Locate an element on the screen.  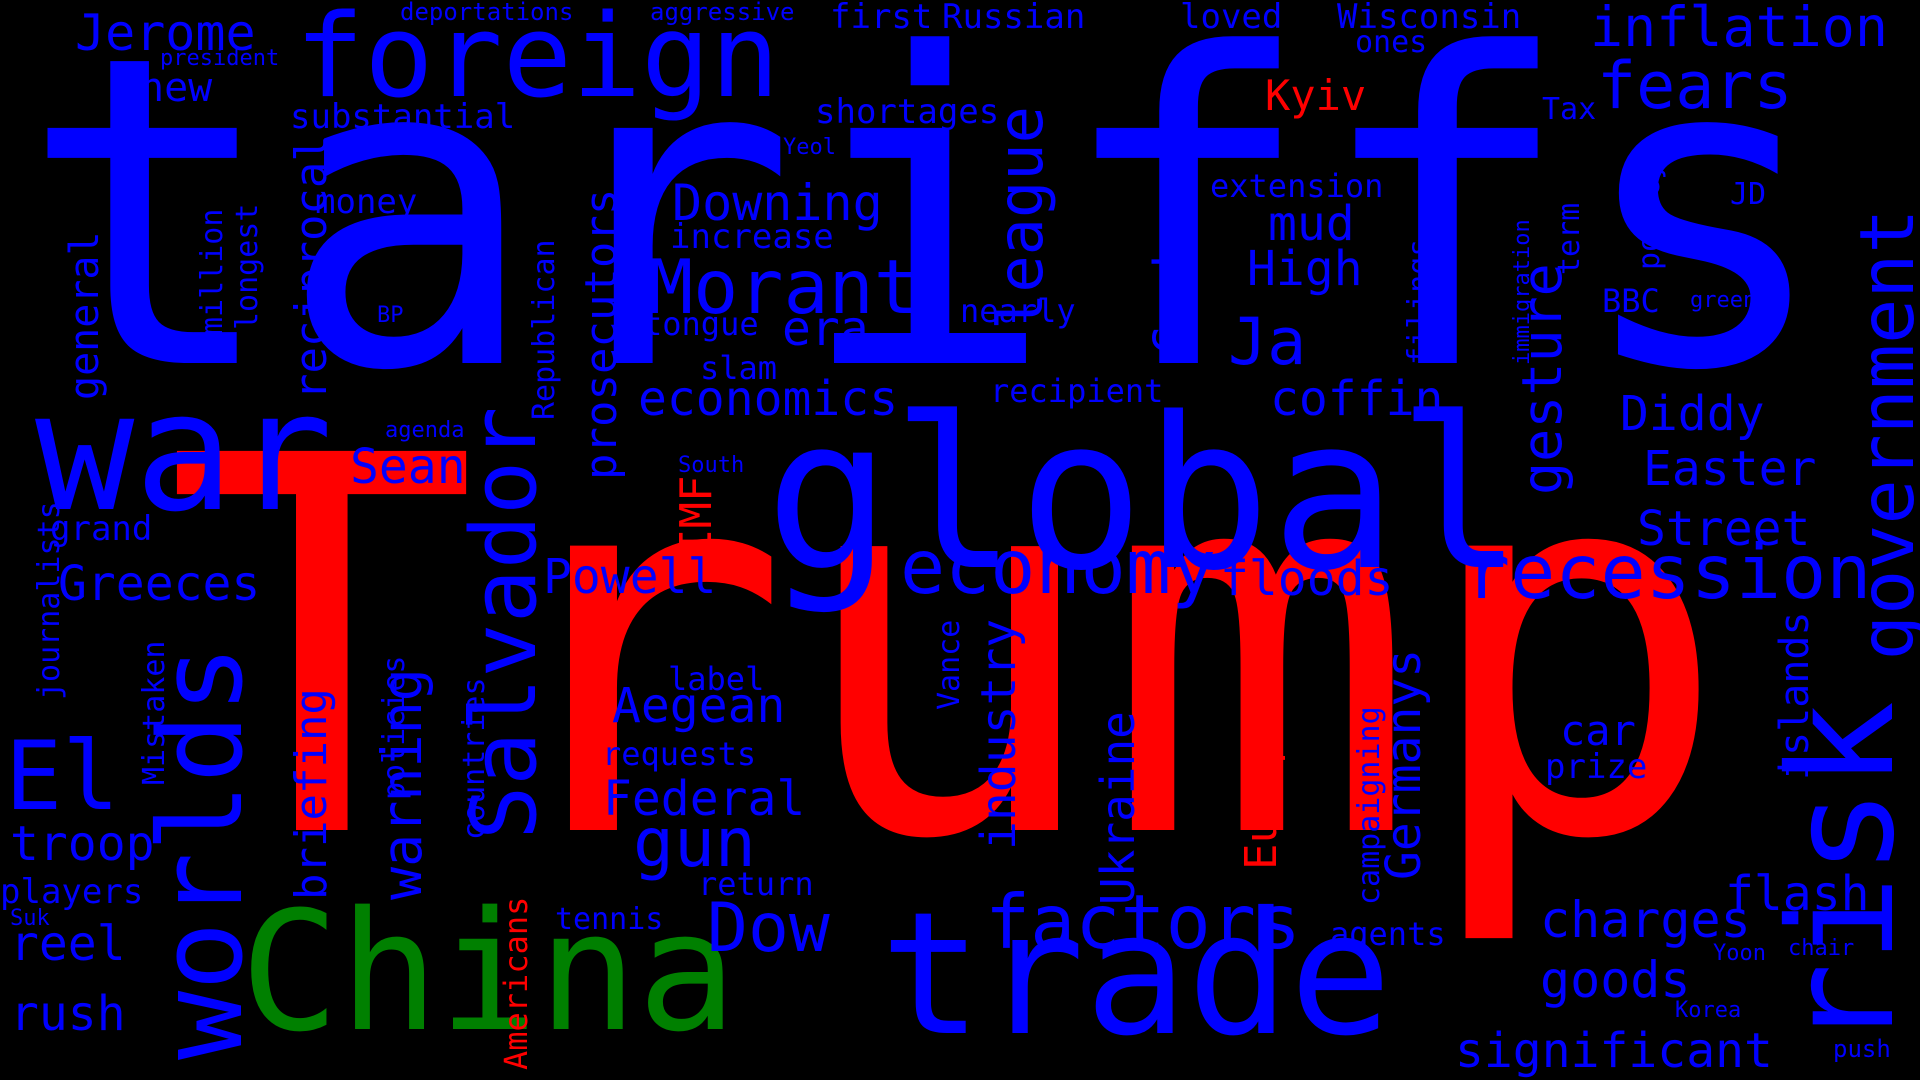
word-economics: economics is located at coordinates (768, 399).